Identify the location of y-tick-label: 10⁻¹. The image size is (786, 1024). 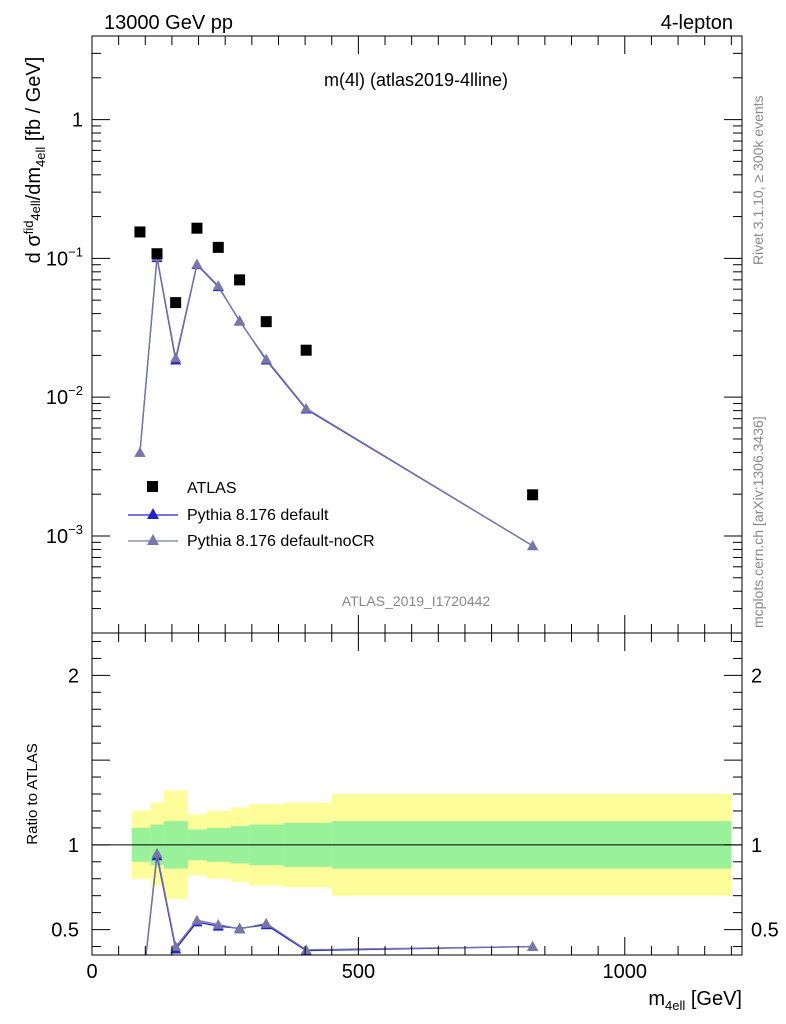
(64, 257).